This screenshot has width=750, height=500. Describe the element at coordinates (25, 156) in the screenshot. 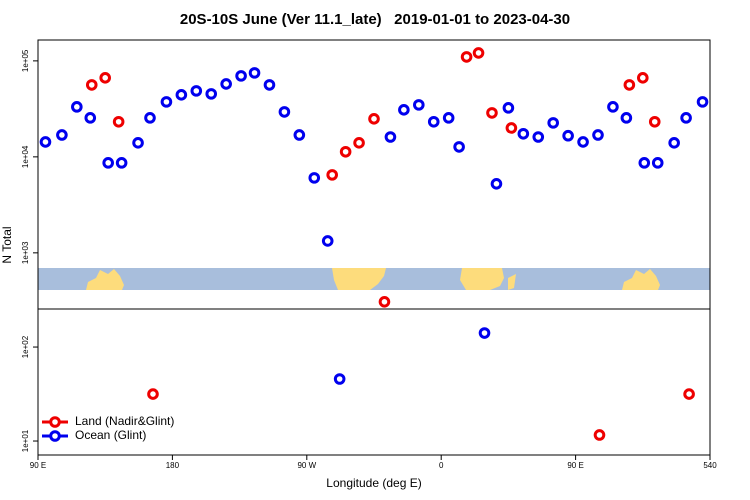

I see `y-tick-label: 1e+04` at that location.